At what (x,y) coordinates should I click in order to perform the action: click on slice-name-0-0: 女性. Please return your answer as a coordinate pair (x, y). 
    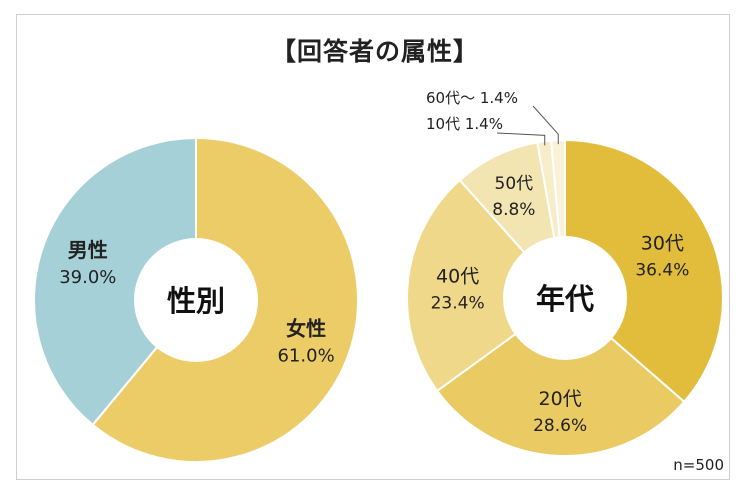
    Looking at the image, I should click on (306, 329).